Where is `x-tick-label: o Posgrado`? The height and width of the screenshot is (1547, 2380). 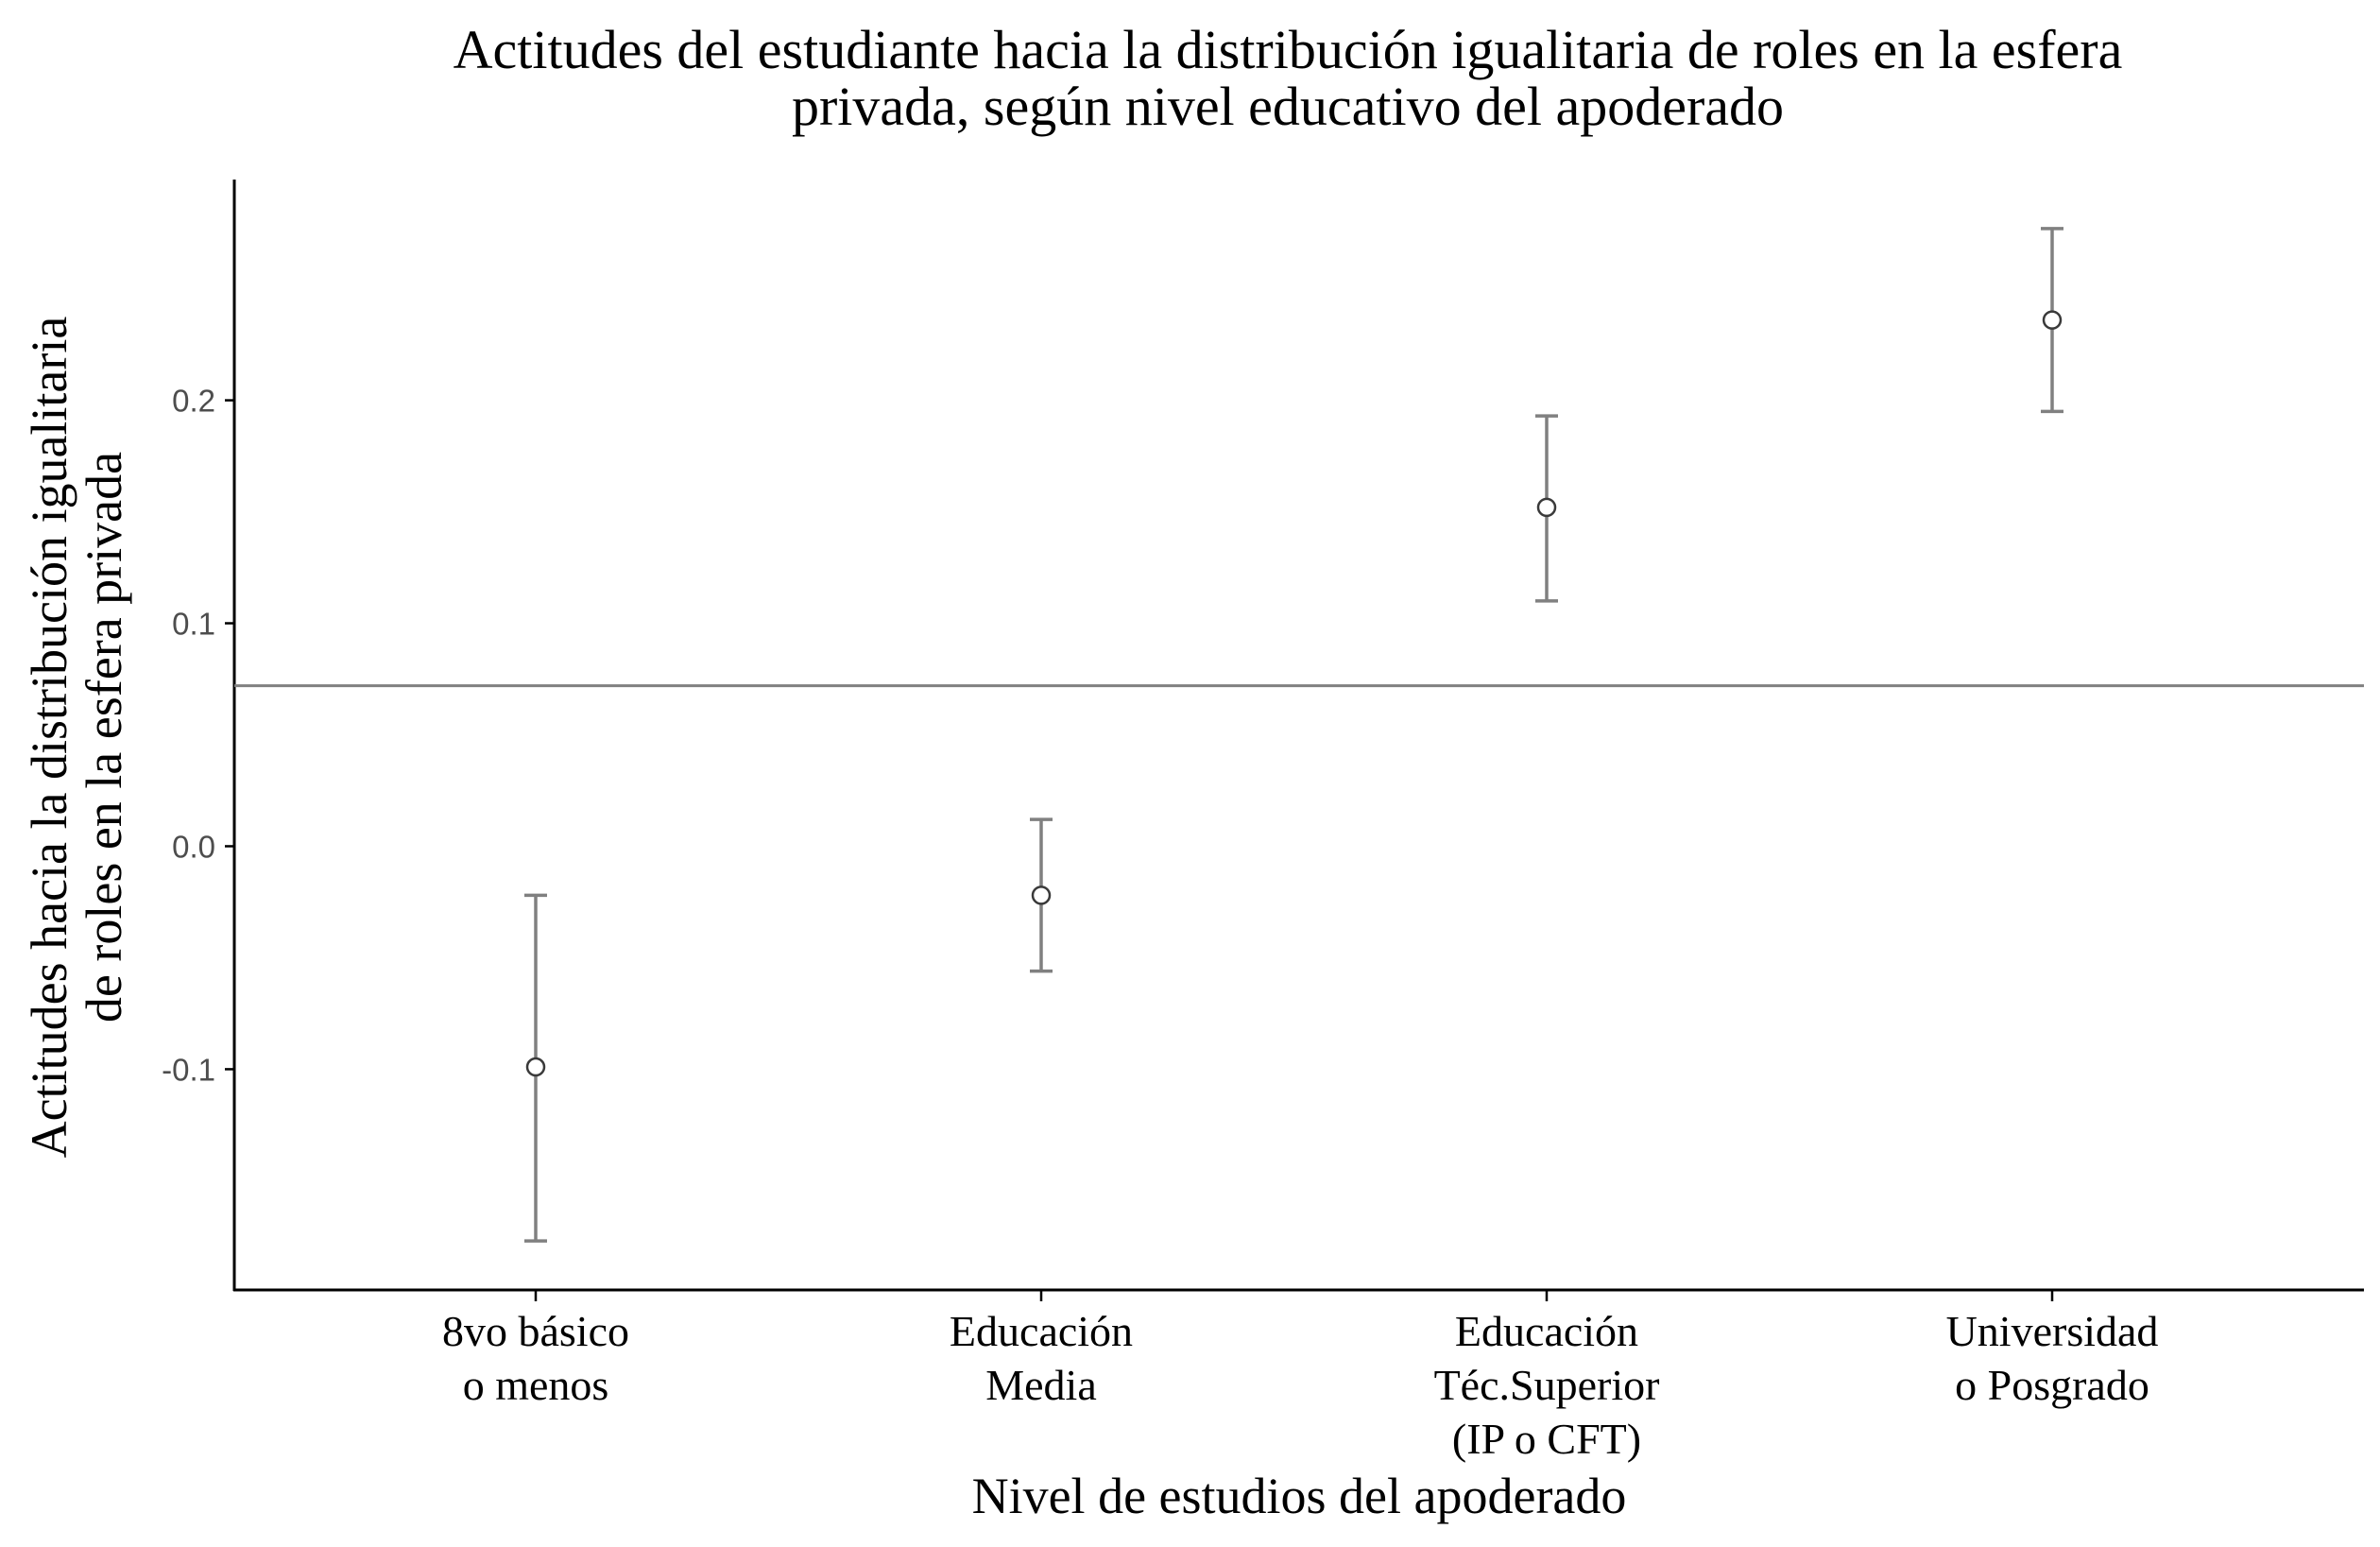 x-tick-label: o Posgrado is located at coordinates (2052, 1385).